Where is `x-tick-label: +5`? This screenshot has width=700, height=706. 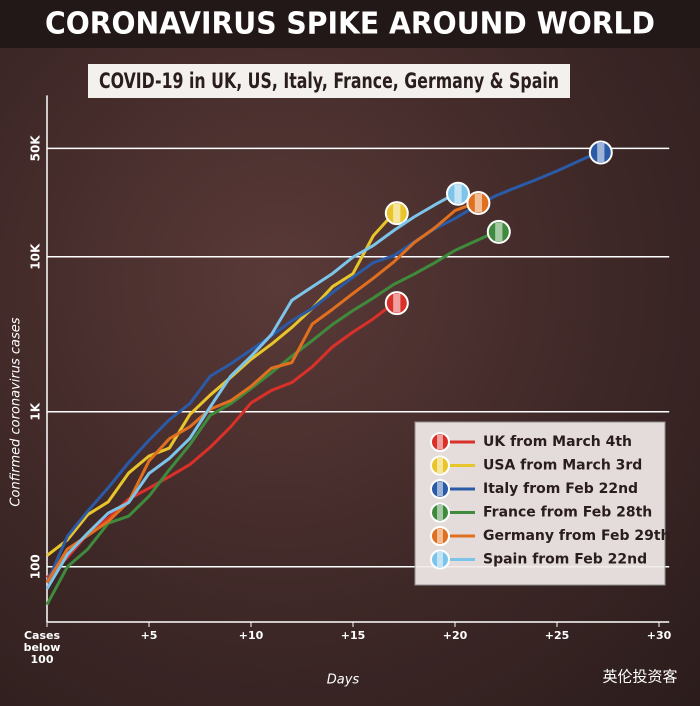 x-tick-label: +5 is located at coordinates (149, 635).